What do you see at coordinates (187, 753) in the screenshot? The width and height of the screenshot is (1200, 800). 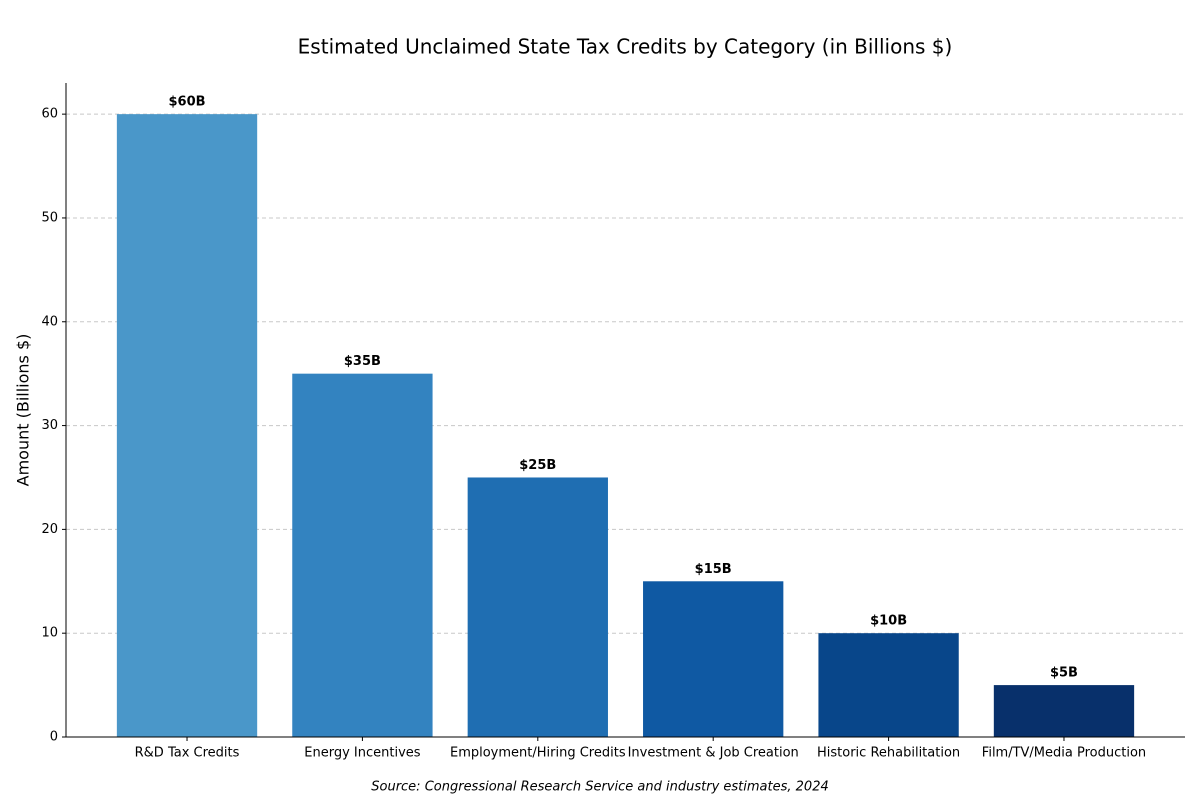 I see `x-tick-label: R&D Tax Credits` at bounding box center [187, 753].